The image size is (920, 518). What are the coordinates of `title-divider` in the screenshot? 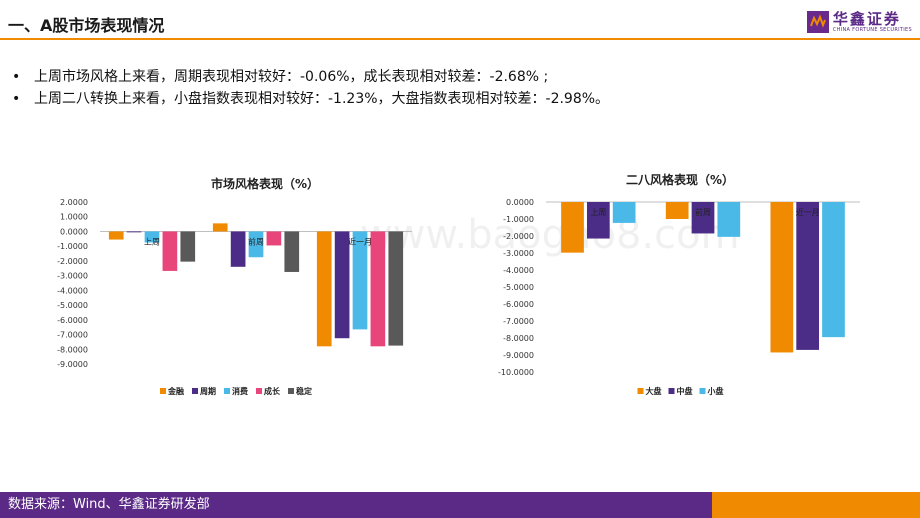 It's located at (460, 39).